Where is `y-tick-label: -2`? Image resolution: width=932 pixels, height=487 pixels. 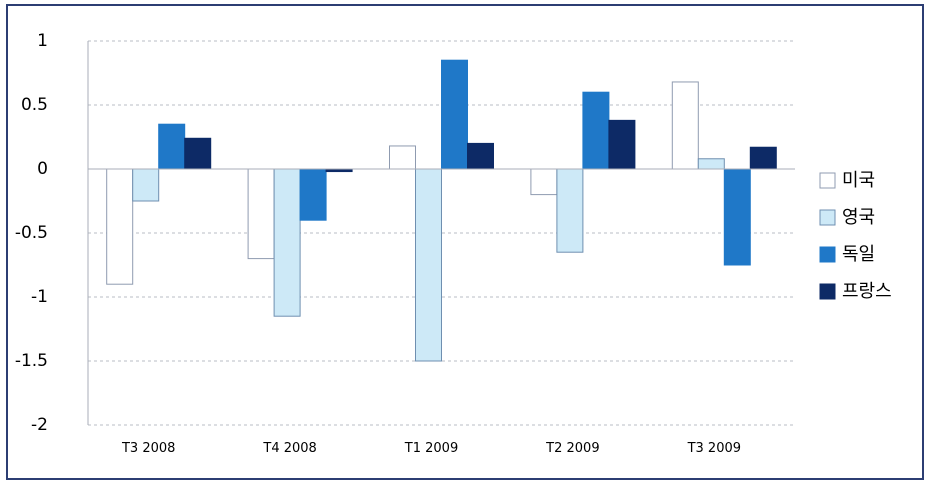
y-tick-label: -2 is located at coordinates (39, 425).